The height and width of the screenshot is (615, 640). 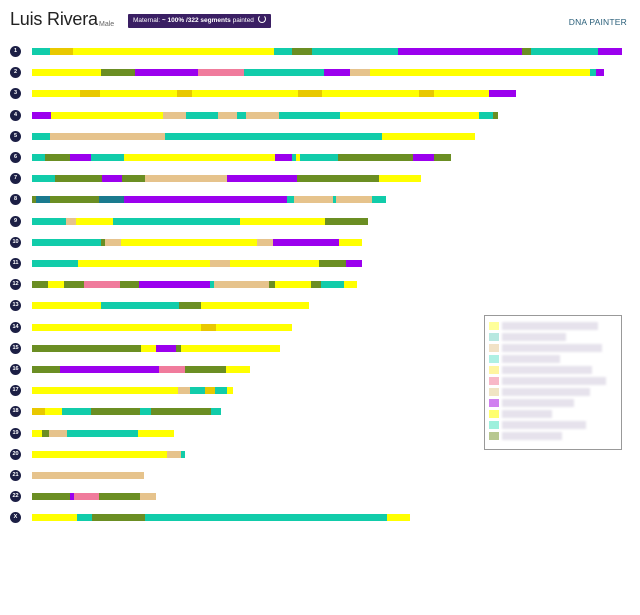 What do you see at coordinates (15, 285) in the screenshot?
I see `chromosome-label: 12` at bounding box center [15, 285].